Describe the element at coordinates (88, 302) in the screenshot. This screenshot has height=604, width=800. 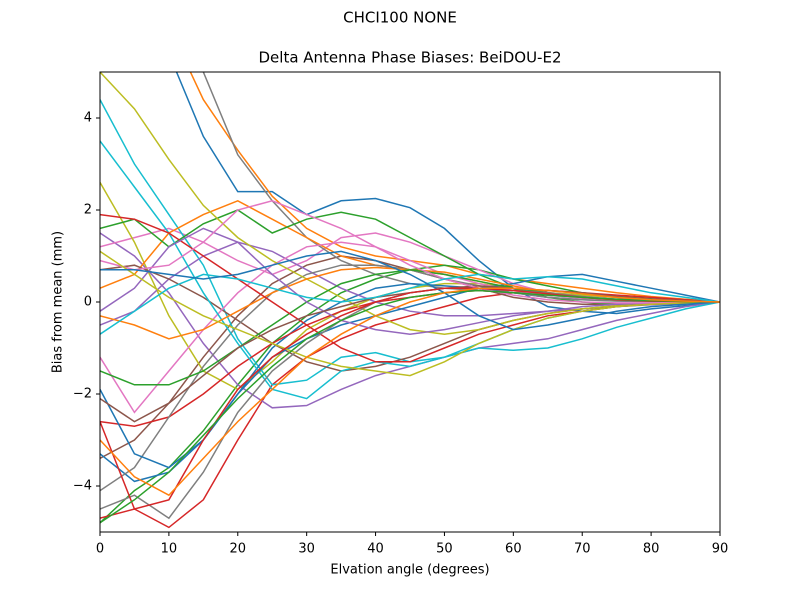
I see `y-tick-label: 0` at that location.